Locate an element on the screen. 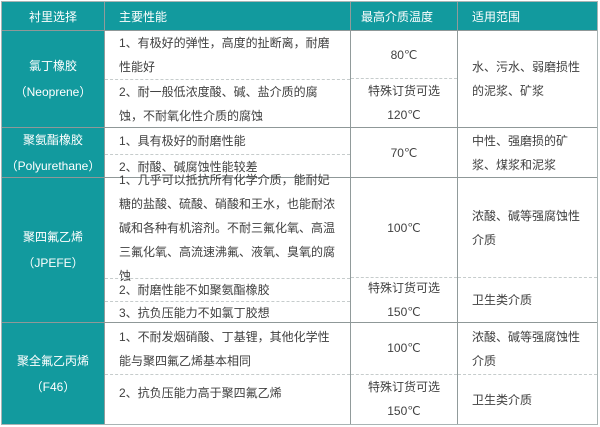 The height and width of the screenshot is (427, 600). material-cell: 聚氨酯橡胶 （Polyurethane） is located at coordinates (53, 152).